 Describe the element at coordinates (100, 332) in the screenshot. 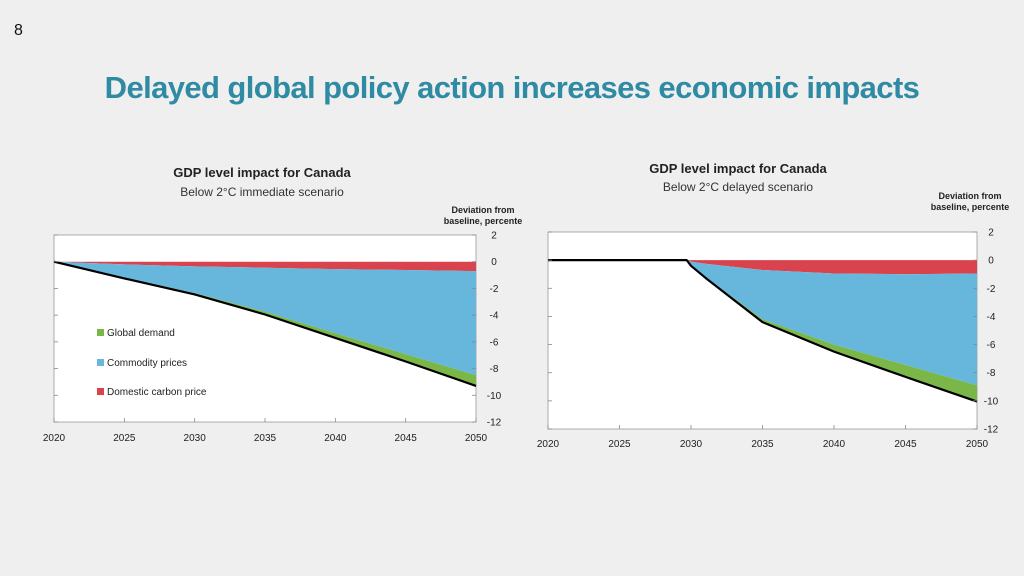

I see `legend-swatch-global-demand` at that location.